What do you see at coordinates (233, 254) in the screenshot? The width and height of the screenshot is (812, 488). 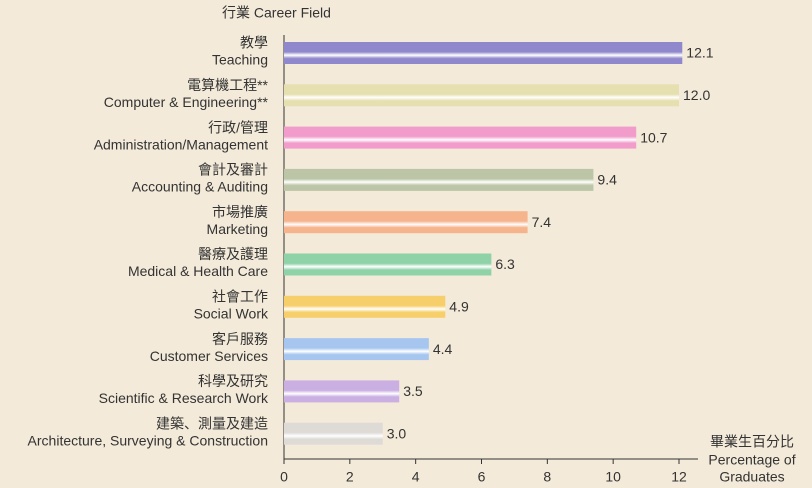 I see `category-label-zh: 醫療及護理` at bounding box center [233, 254].